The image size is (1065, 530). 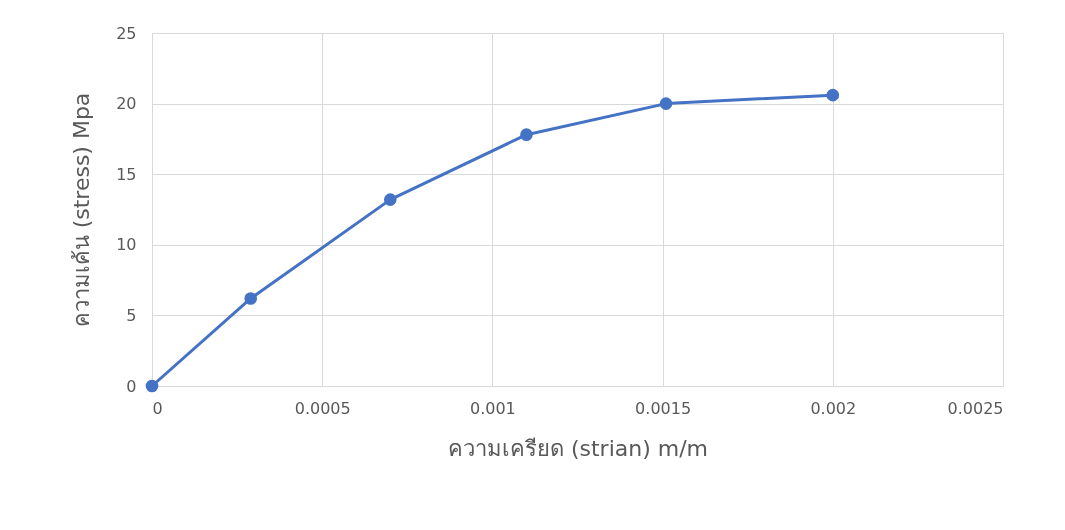 I want to click on y-tick-label: 25, so click(x=126, y=33).